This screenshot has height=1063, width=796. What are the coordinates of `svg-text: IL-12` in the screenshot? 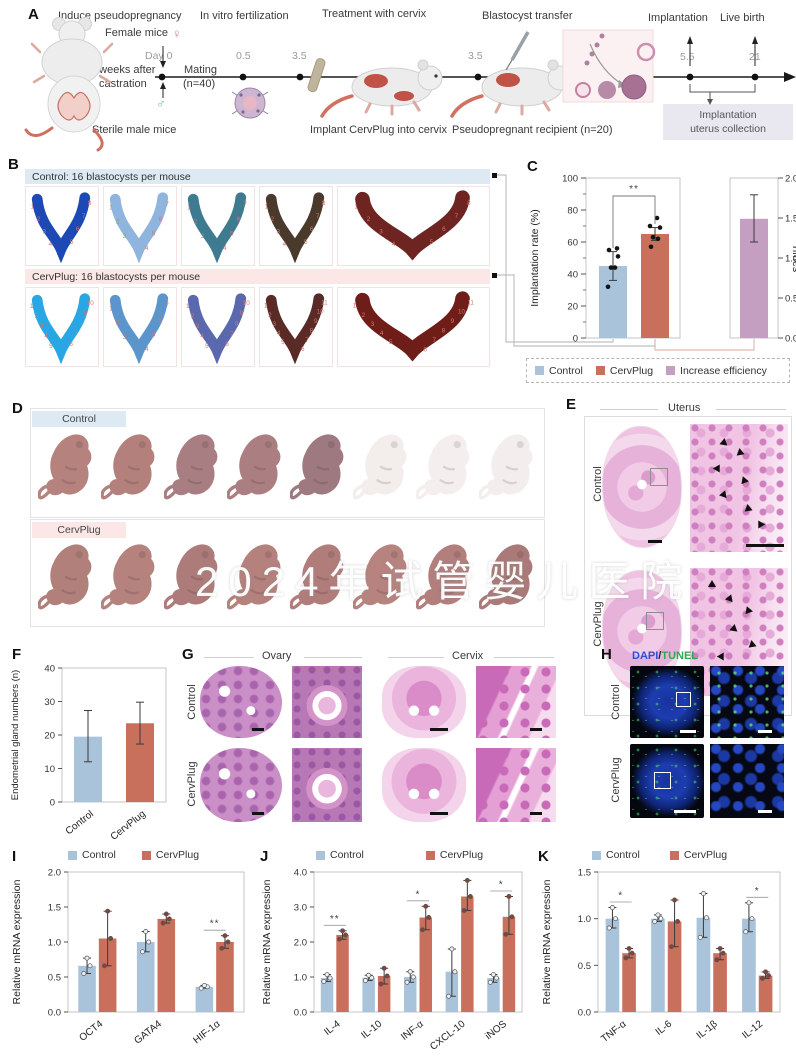 It's located at (752, 1029).